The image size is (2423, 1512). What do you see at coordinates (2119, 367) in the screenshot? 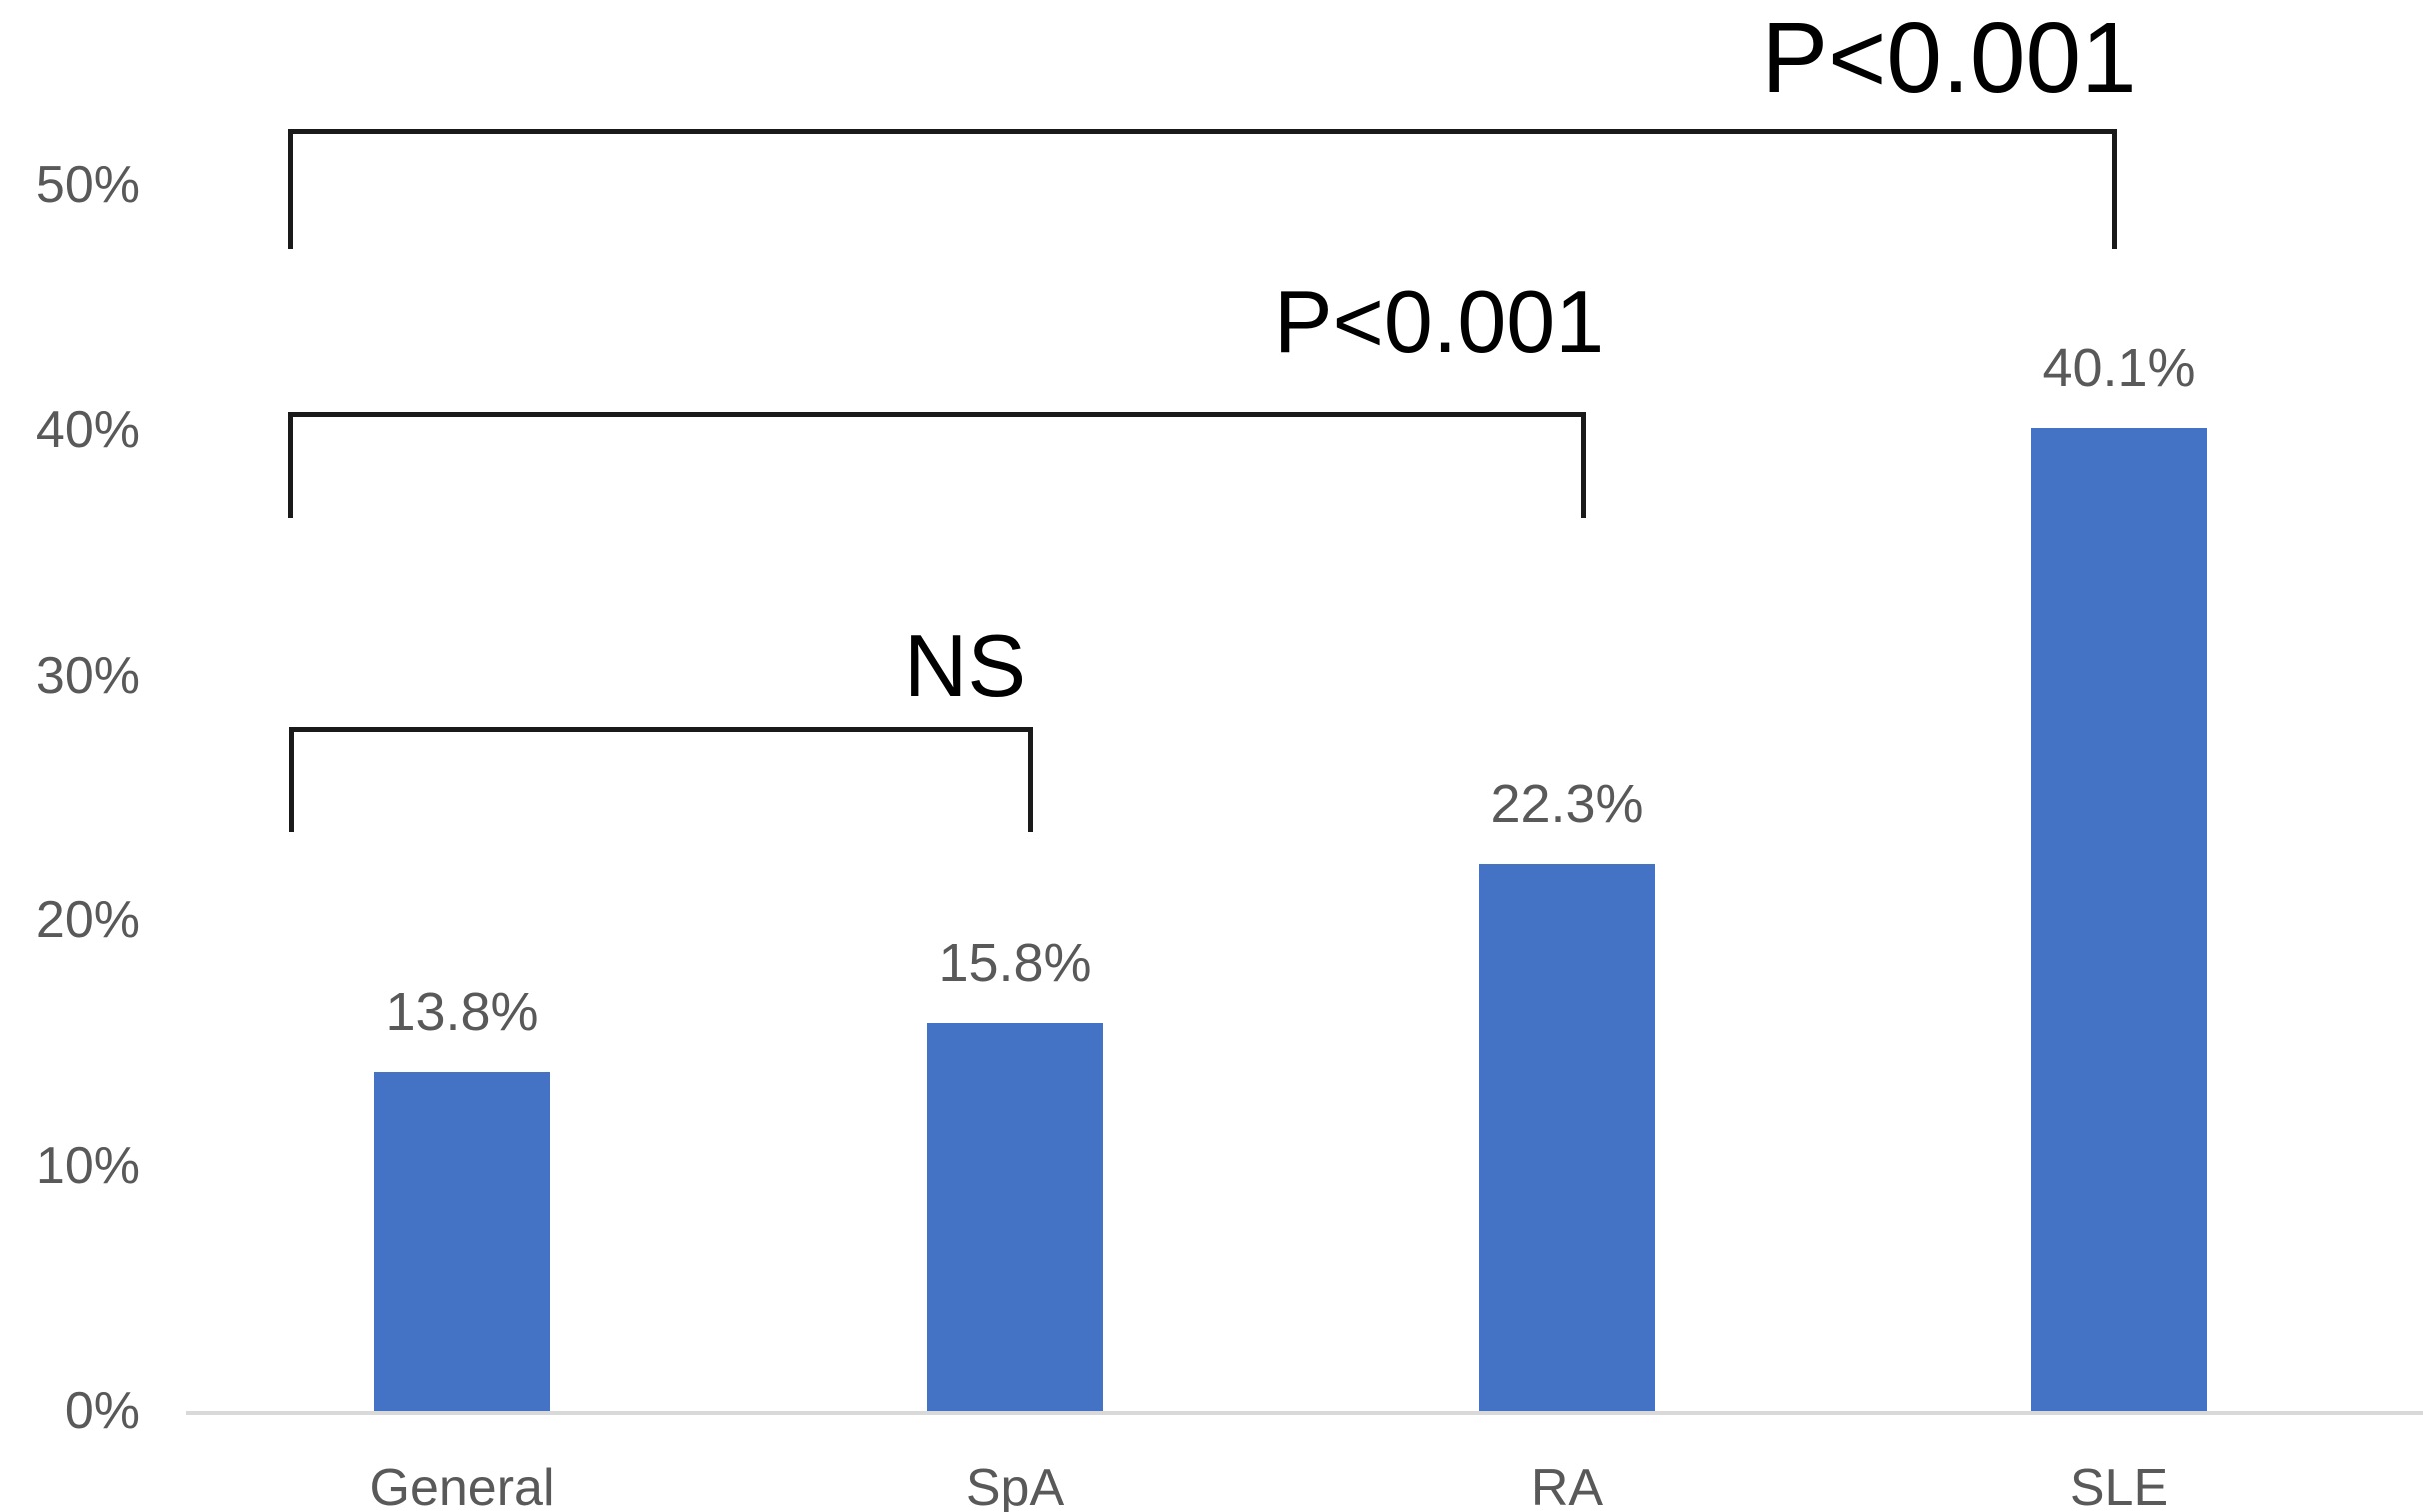
I see `bar-value-label: 40.1%` at bounding box center [2119, 367].